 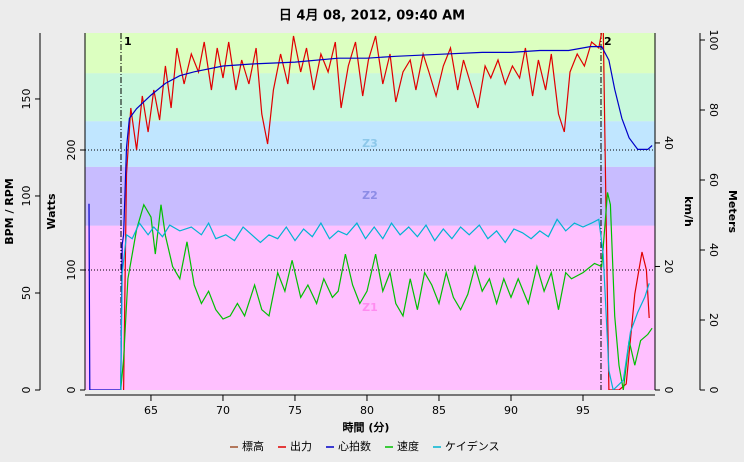 What do you see at coordinates (583, 410) in the screenshot?
I see `x-tick-label: 95` at bounding box center [583, 410].